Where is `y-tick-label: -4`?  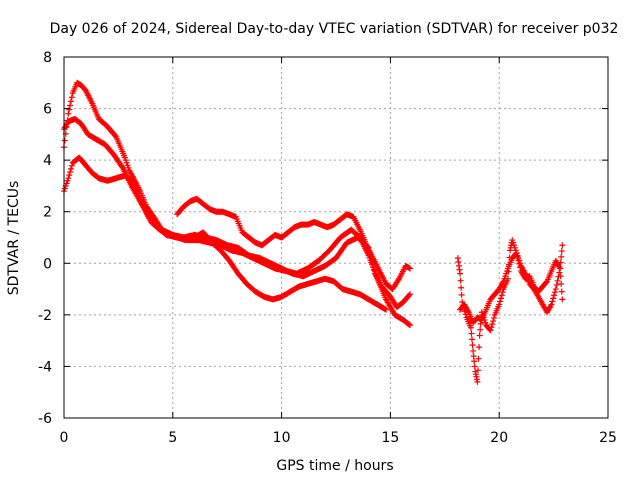
y-tick-label: -4 is located at coordinates (45, 367).